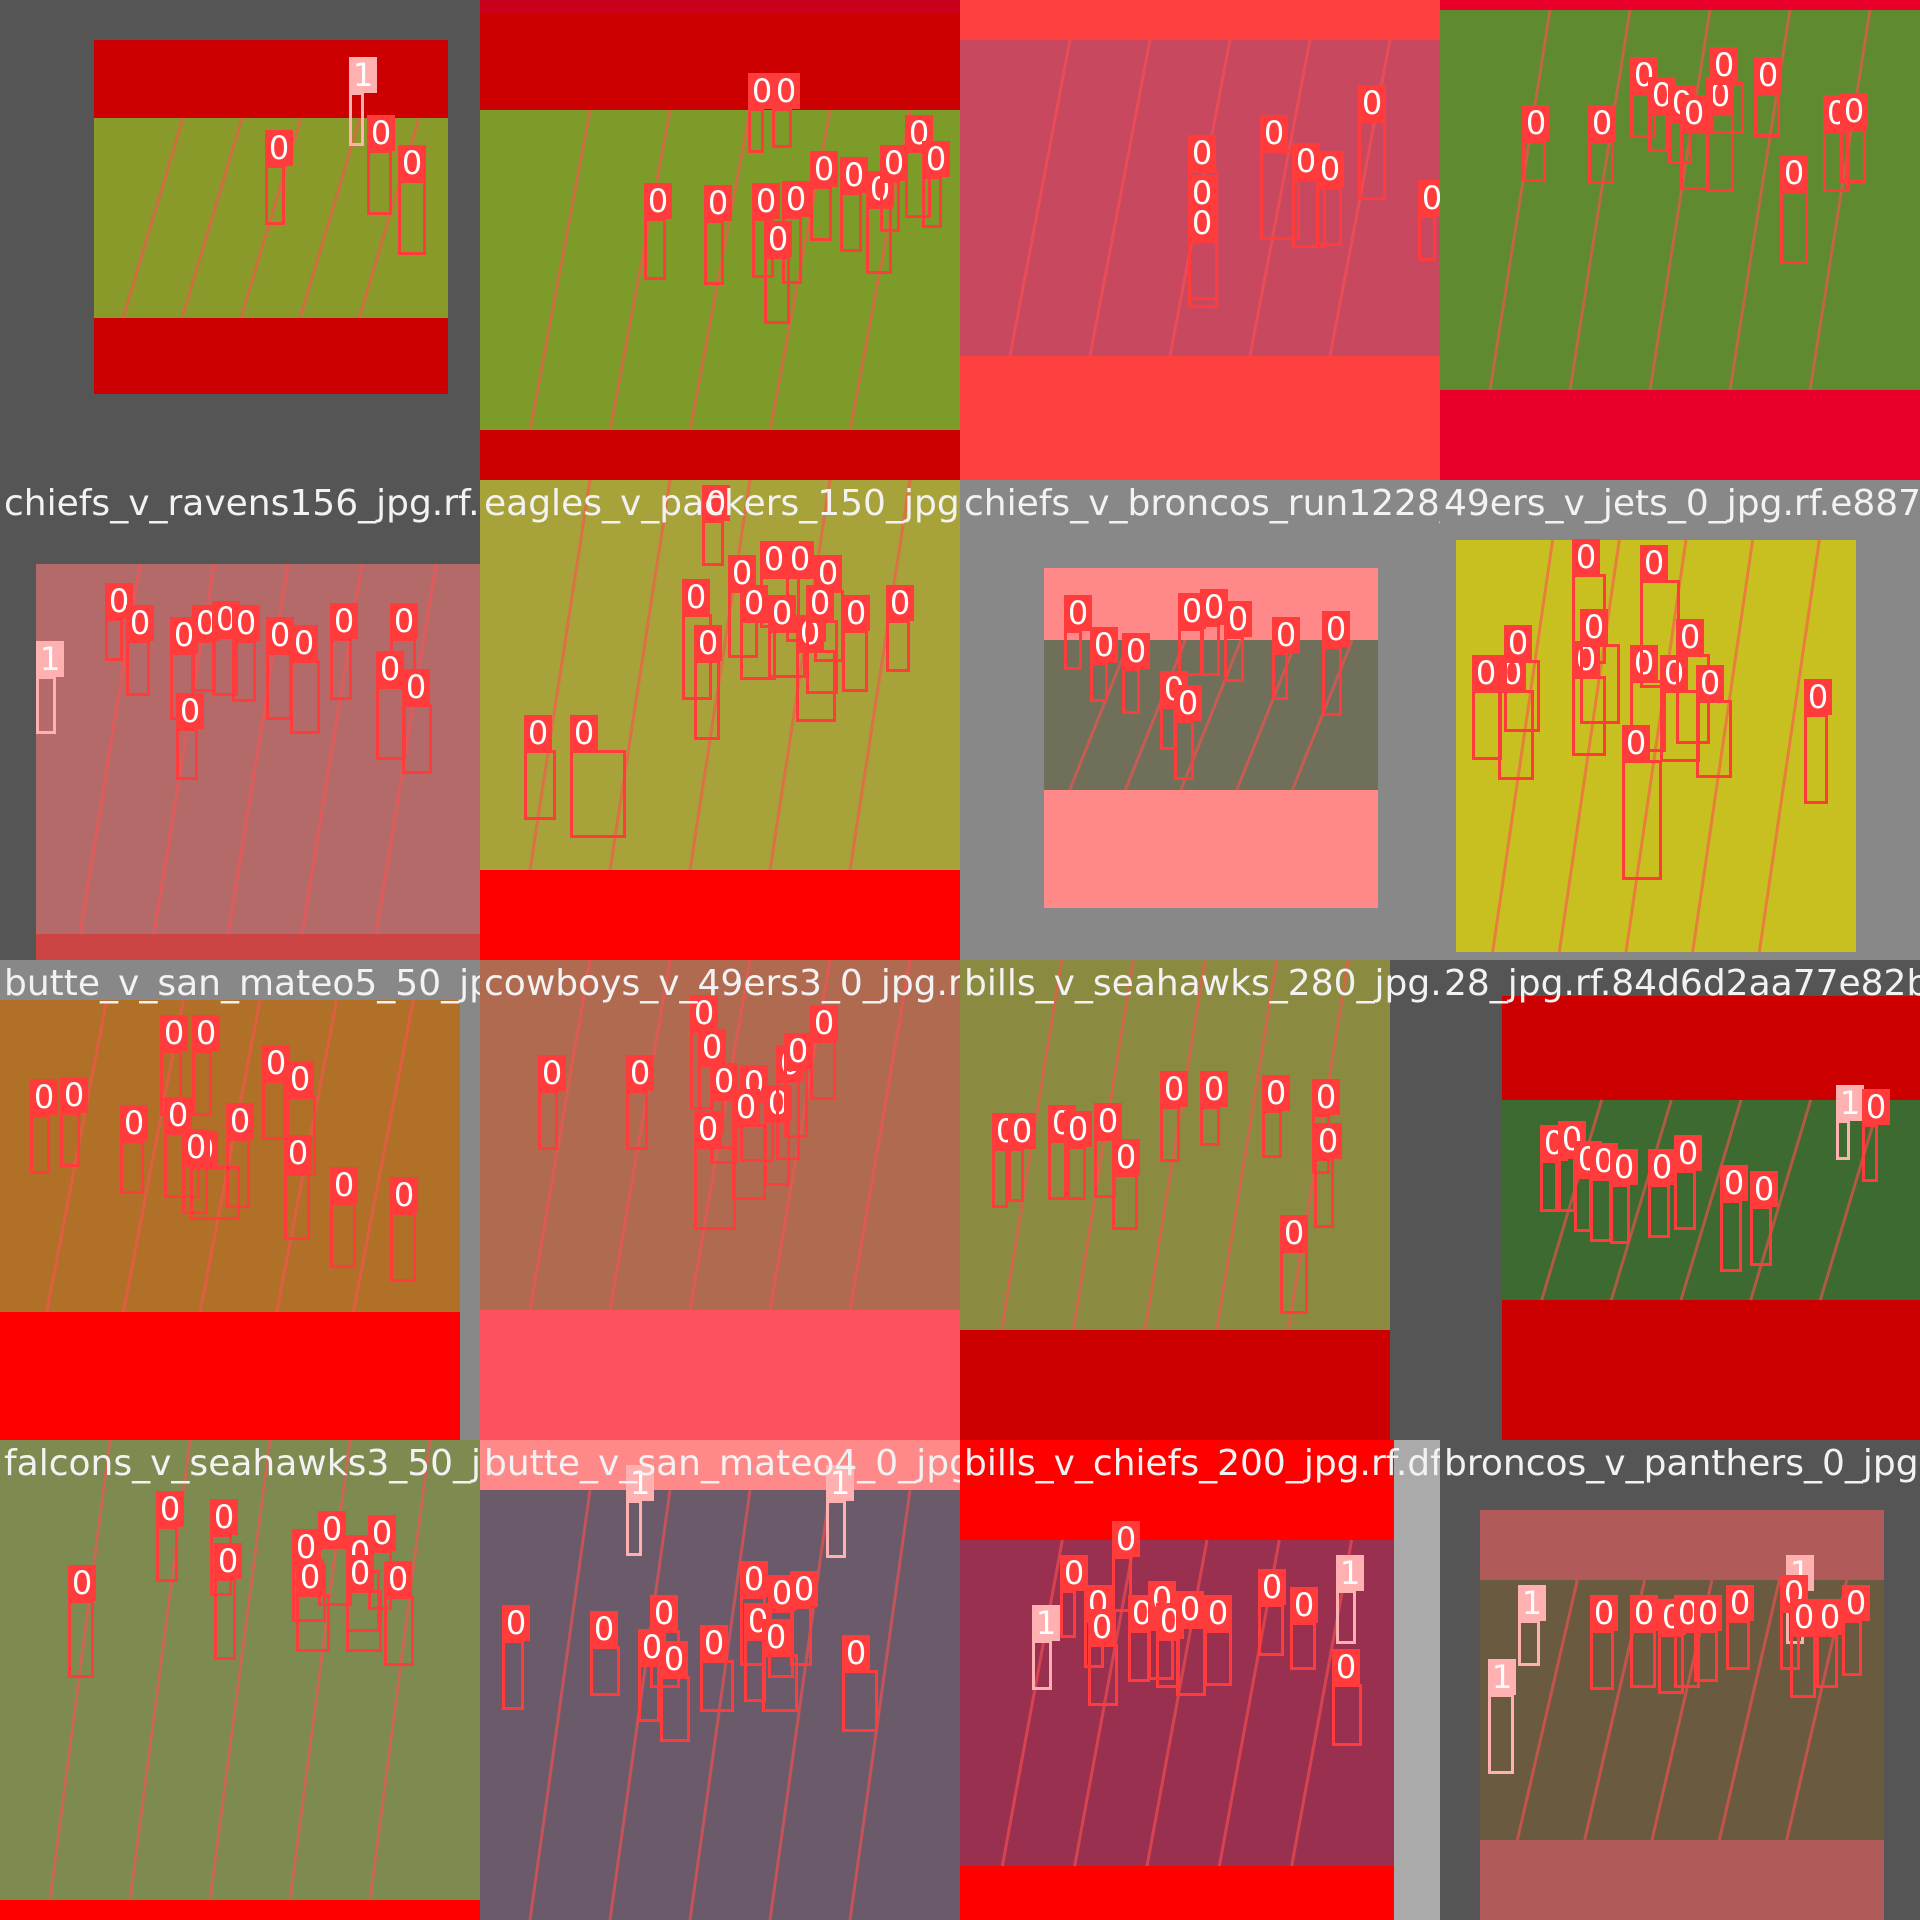 This screenshot has width=1920, height=1920. I want to click on tile-filename: chiefs_v_ravens156_jpg.rf.4d298d9c1a47, so click(242, 503).